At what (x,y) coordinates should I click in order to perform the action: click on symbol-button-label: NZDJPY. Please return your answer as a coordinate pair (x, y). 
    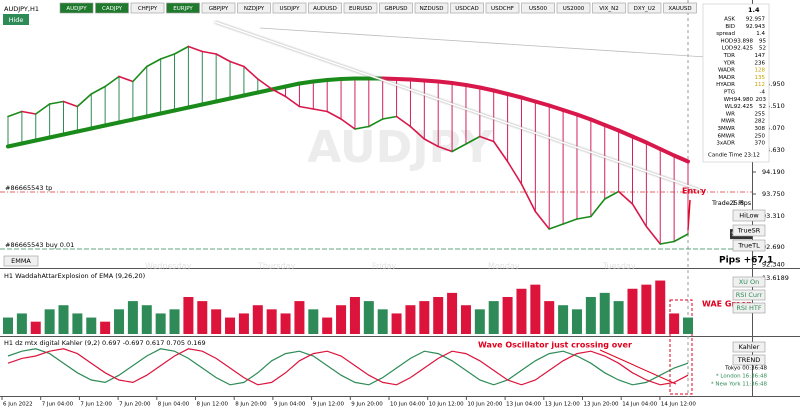
    Looking at the image, I should click on (254, 9).